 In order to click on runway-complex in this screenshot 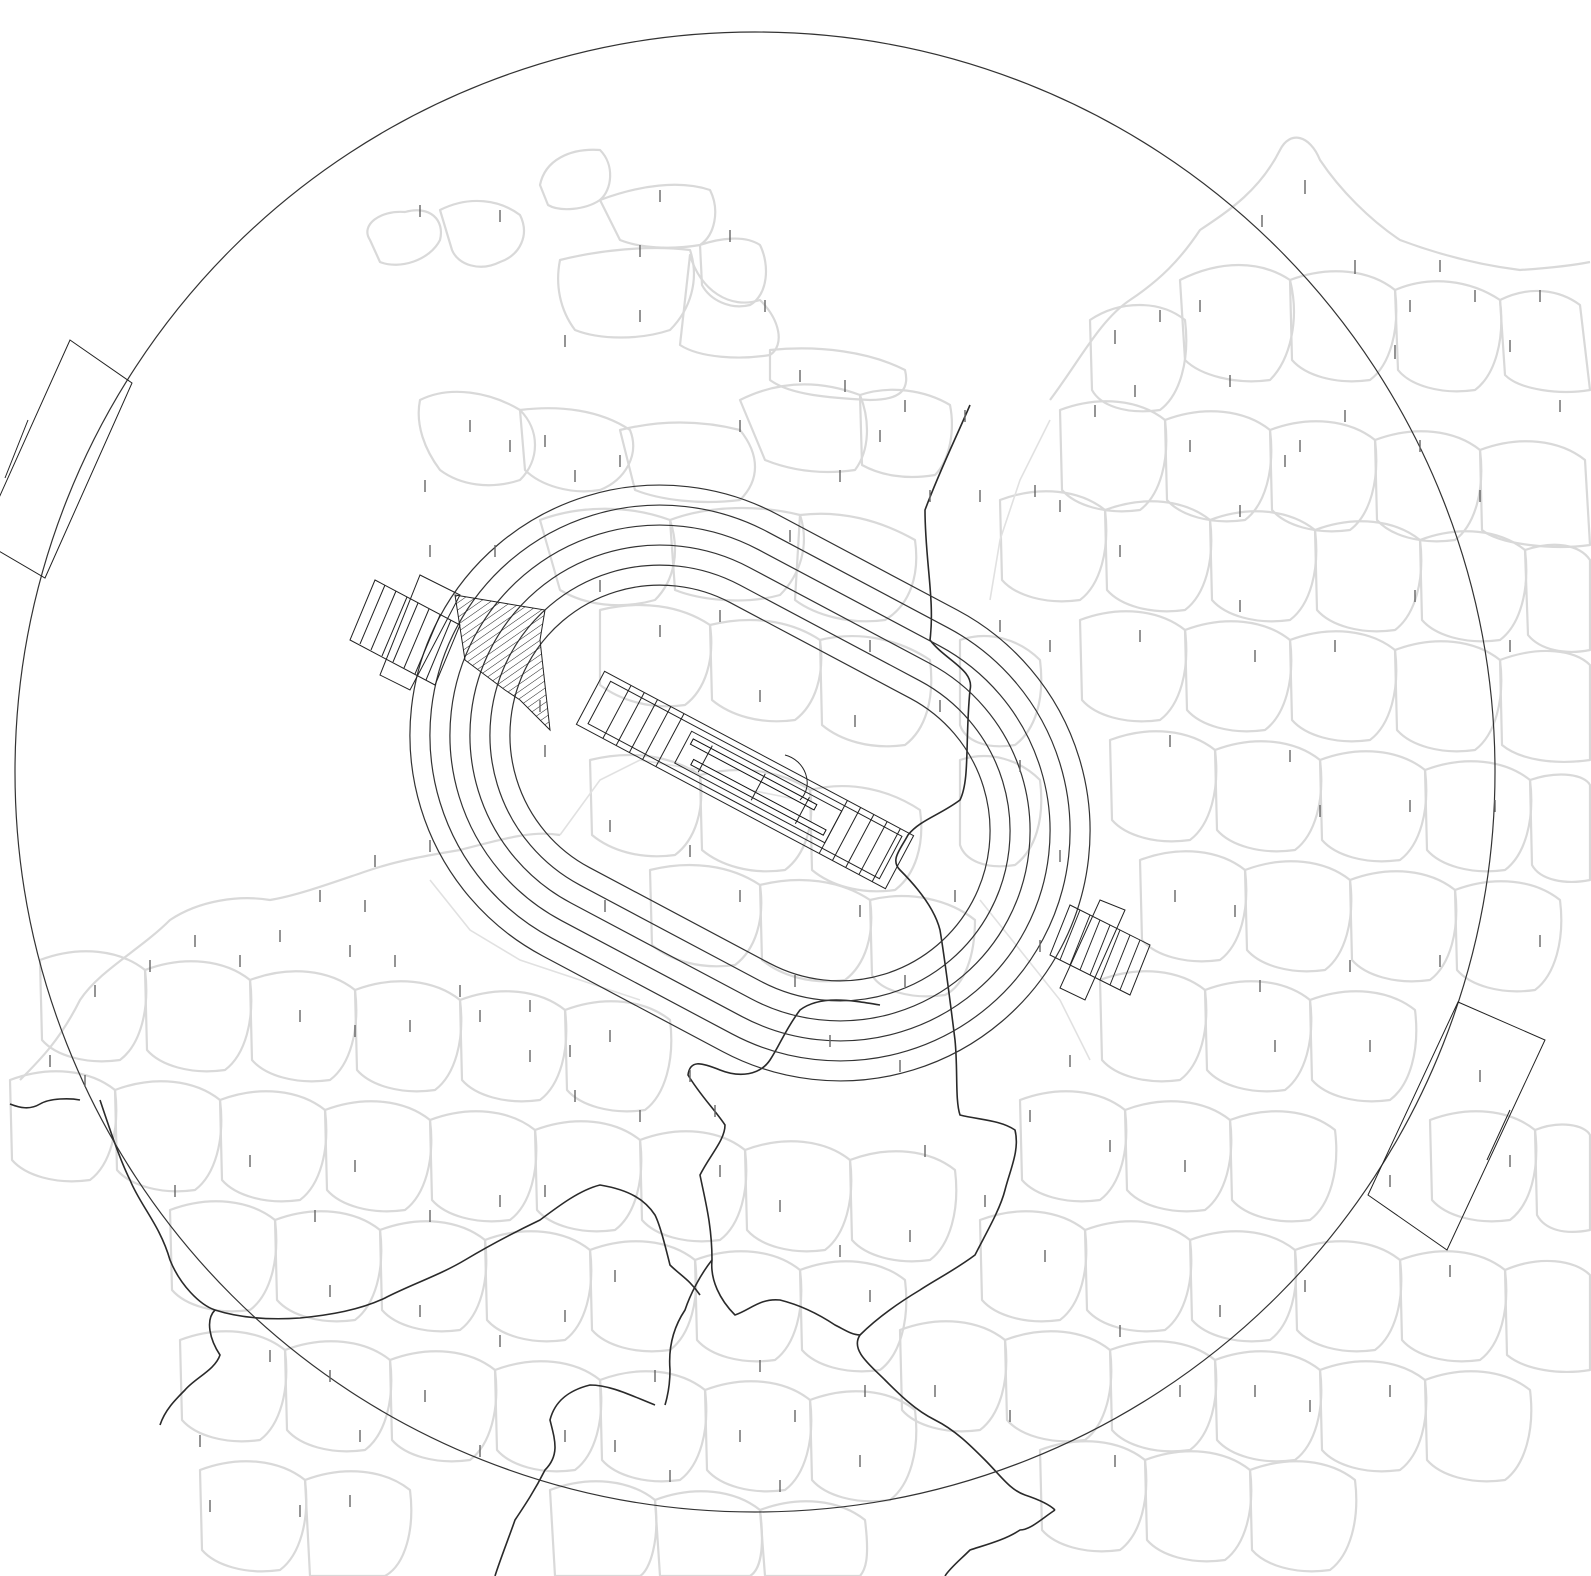, I will do `click(745, 780)`.